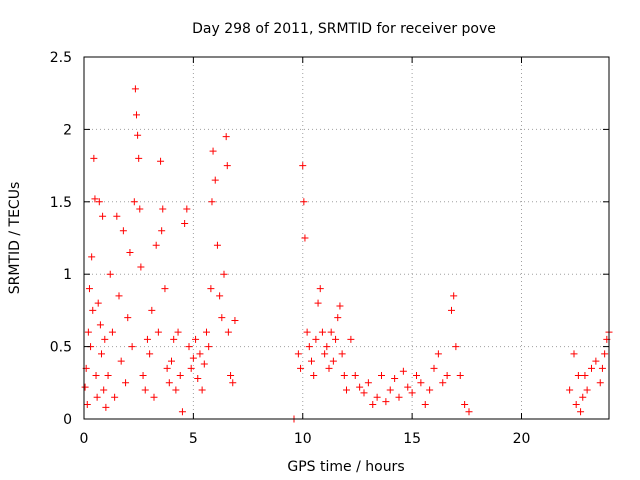 This screenshot has height=480, width=640. I want to click on x-tick-label: 10, so click(303, 439).